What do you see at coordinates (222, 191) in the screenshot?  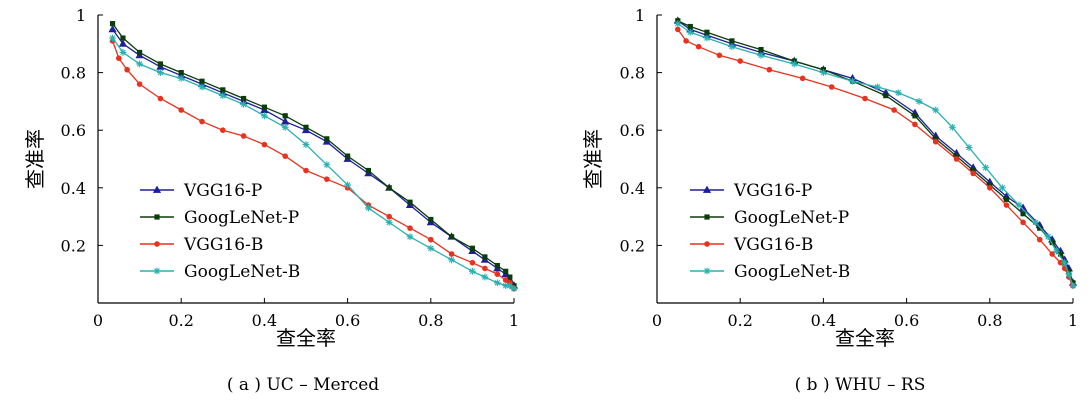 I see `legend-label: VGG16-P` at bounding box center [222, 191].